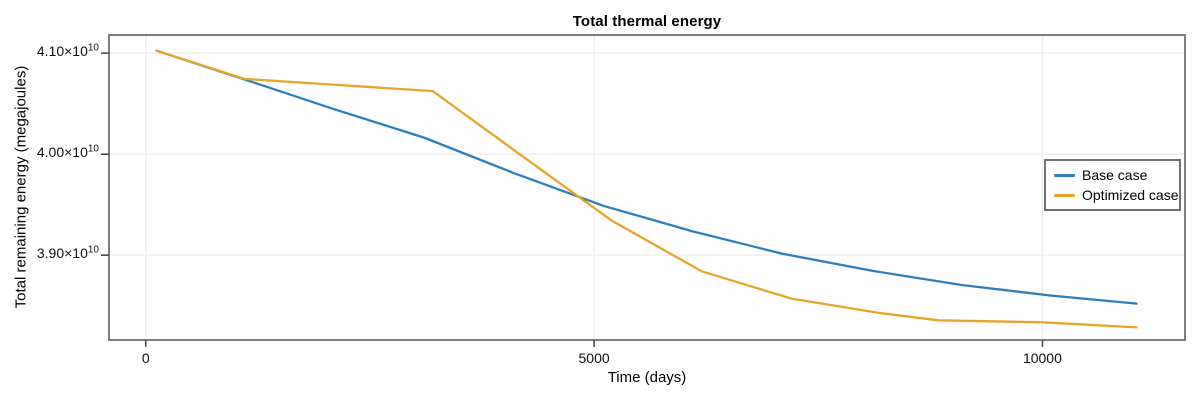  I want to click on x-tick-label: 5000, so click(594, 358).